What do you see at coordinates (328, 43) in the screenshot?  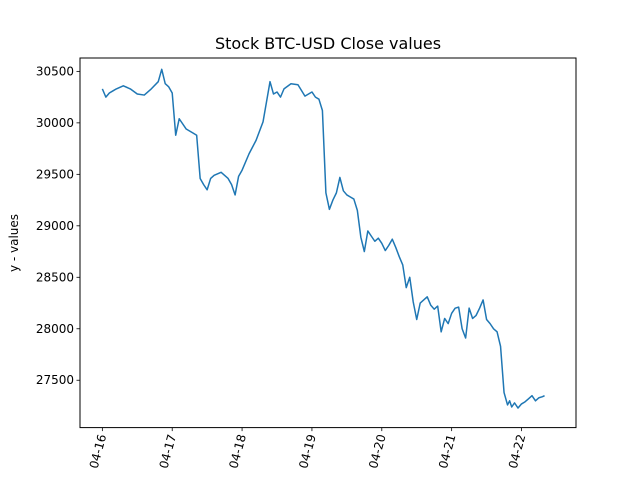 I see `chart-title: Stock BTC-USD Close values` at bounding box center [328, 43].